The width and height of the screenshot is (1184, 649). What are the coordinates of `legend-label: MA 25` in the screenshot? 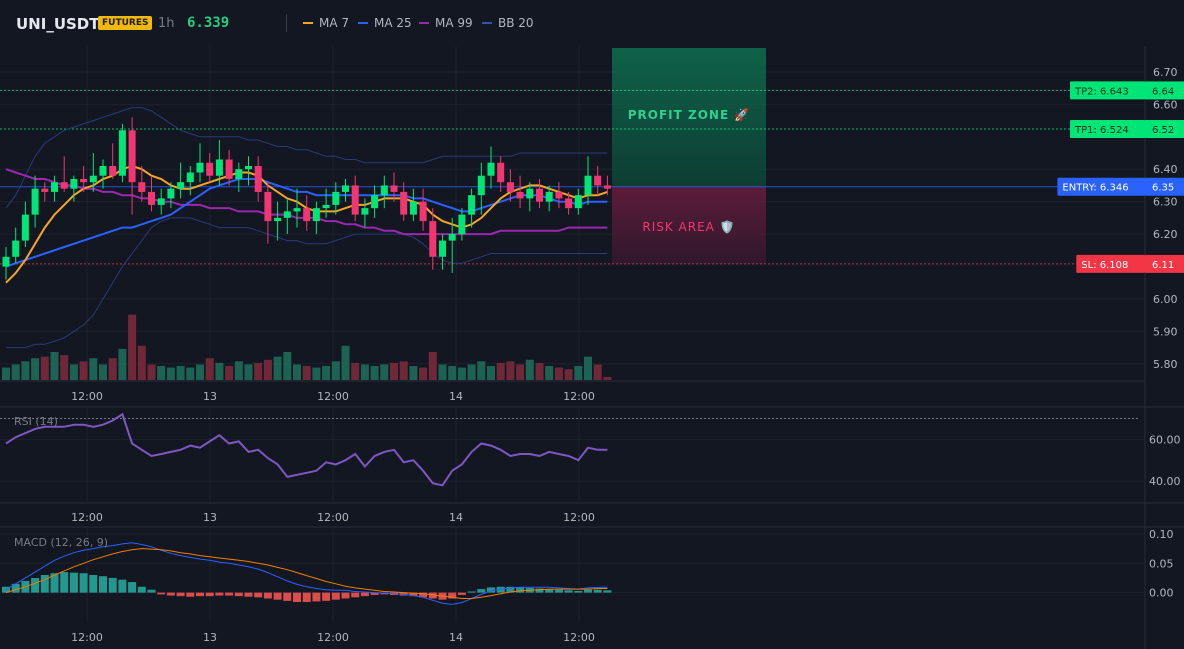 It's located at (393, 23).